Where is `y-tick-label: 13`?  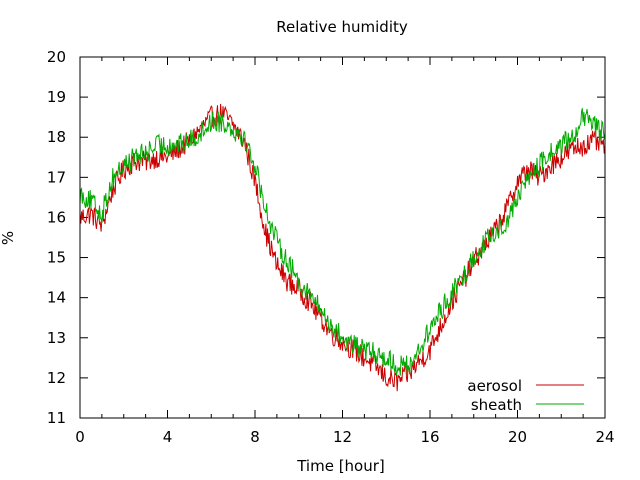
y-tick-label: 13 is located at coordinates (56, 338).